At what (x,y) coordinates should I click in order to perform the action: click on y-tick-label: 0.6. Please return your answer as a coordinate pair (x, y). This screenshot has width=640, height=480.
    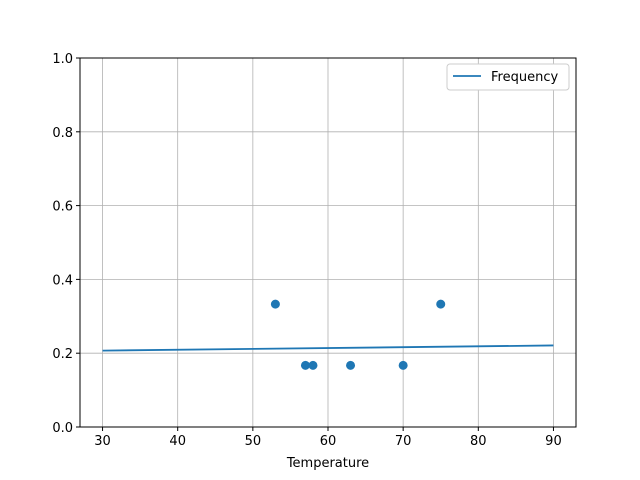
    Looking at the image, I should click on (62, 207).